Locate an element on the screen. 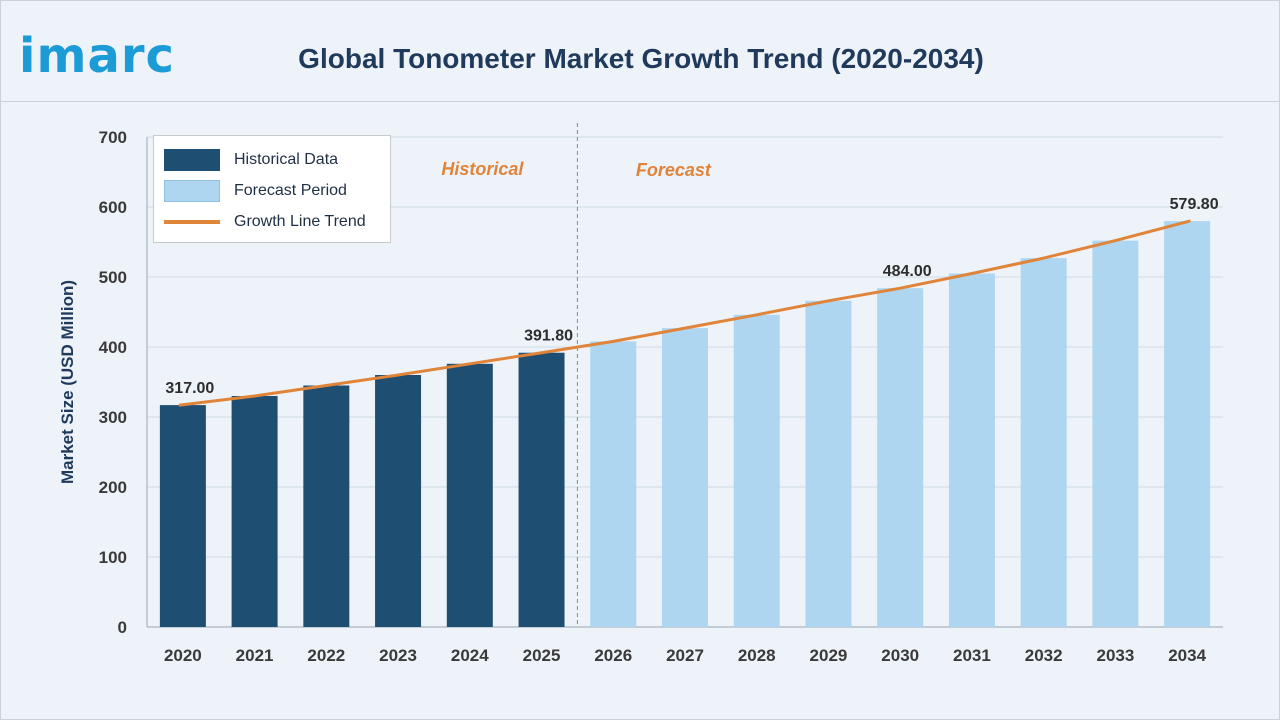 This screenshot has width=1280, height=720. x-tick-label: 2029 is located at coordinates (829, 655).